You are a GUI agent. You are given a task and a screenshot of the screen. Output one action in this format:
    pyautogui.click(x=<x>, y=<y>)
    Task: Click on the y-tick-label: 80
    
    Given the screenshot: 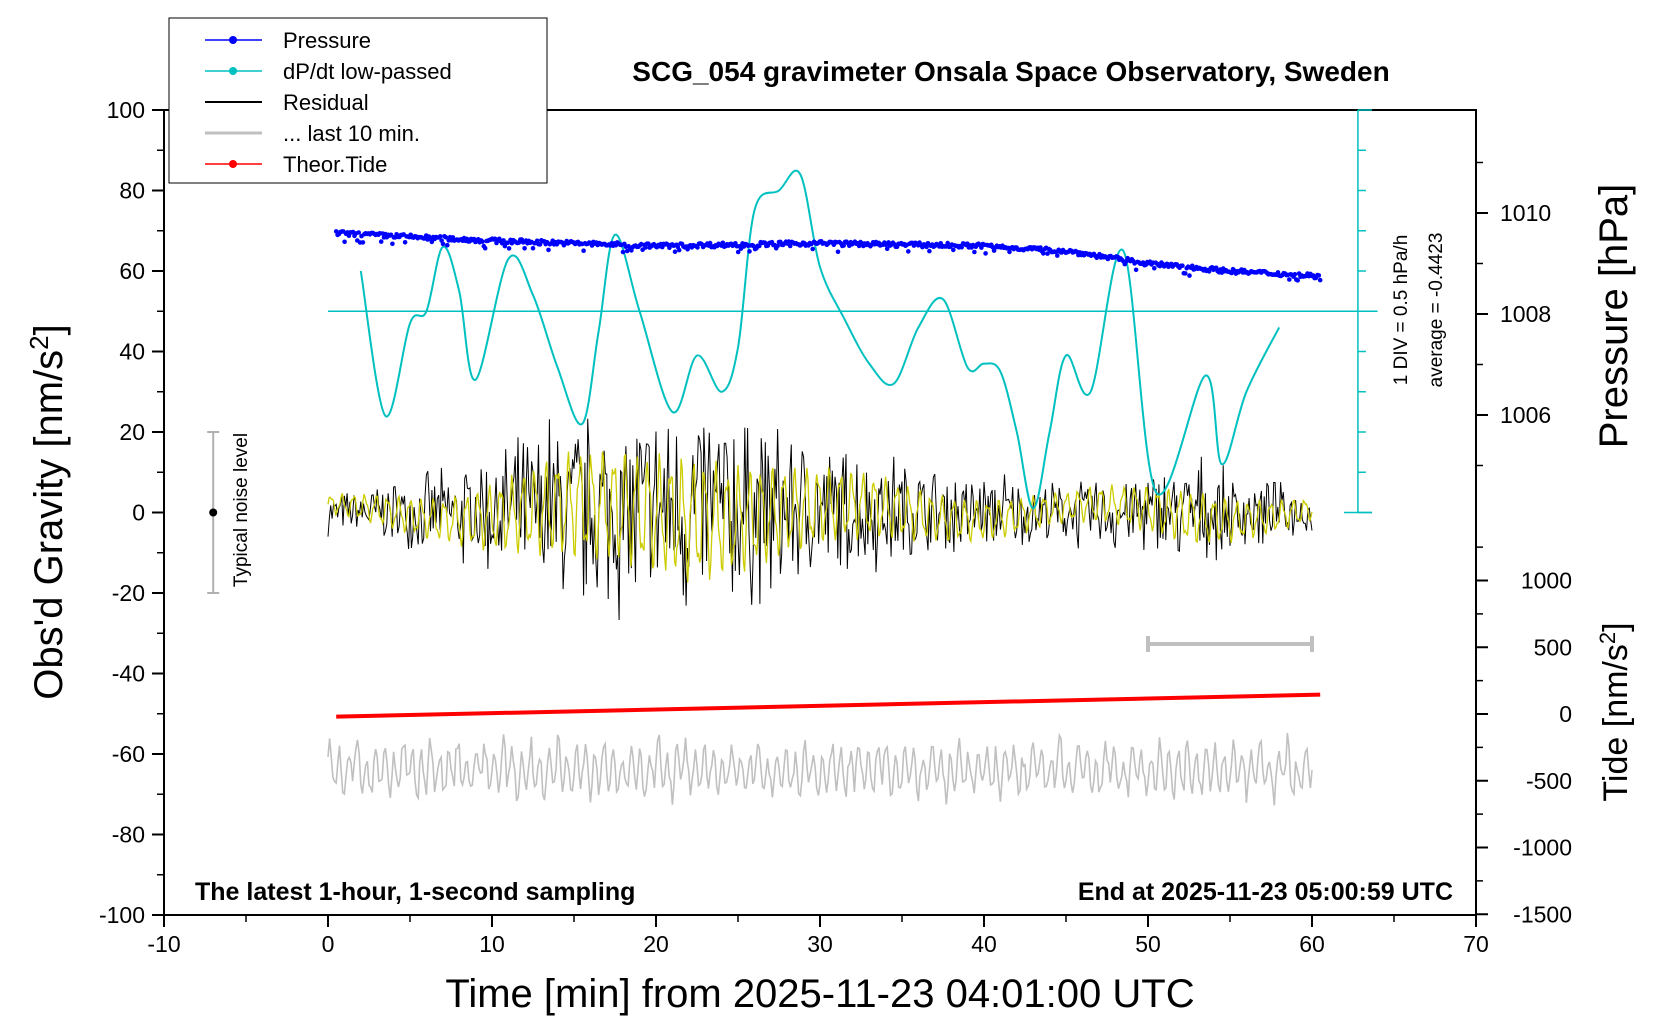 What is the action you would take?
    pyautogui.click(x=132, y=191)
    